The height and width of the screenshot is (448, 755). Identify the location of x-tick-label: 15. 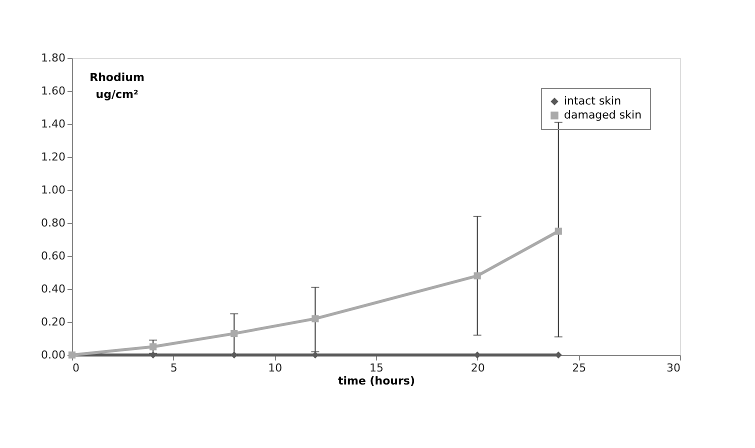
(377, 368).